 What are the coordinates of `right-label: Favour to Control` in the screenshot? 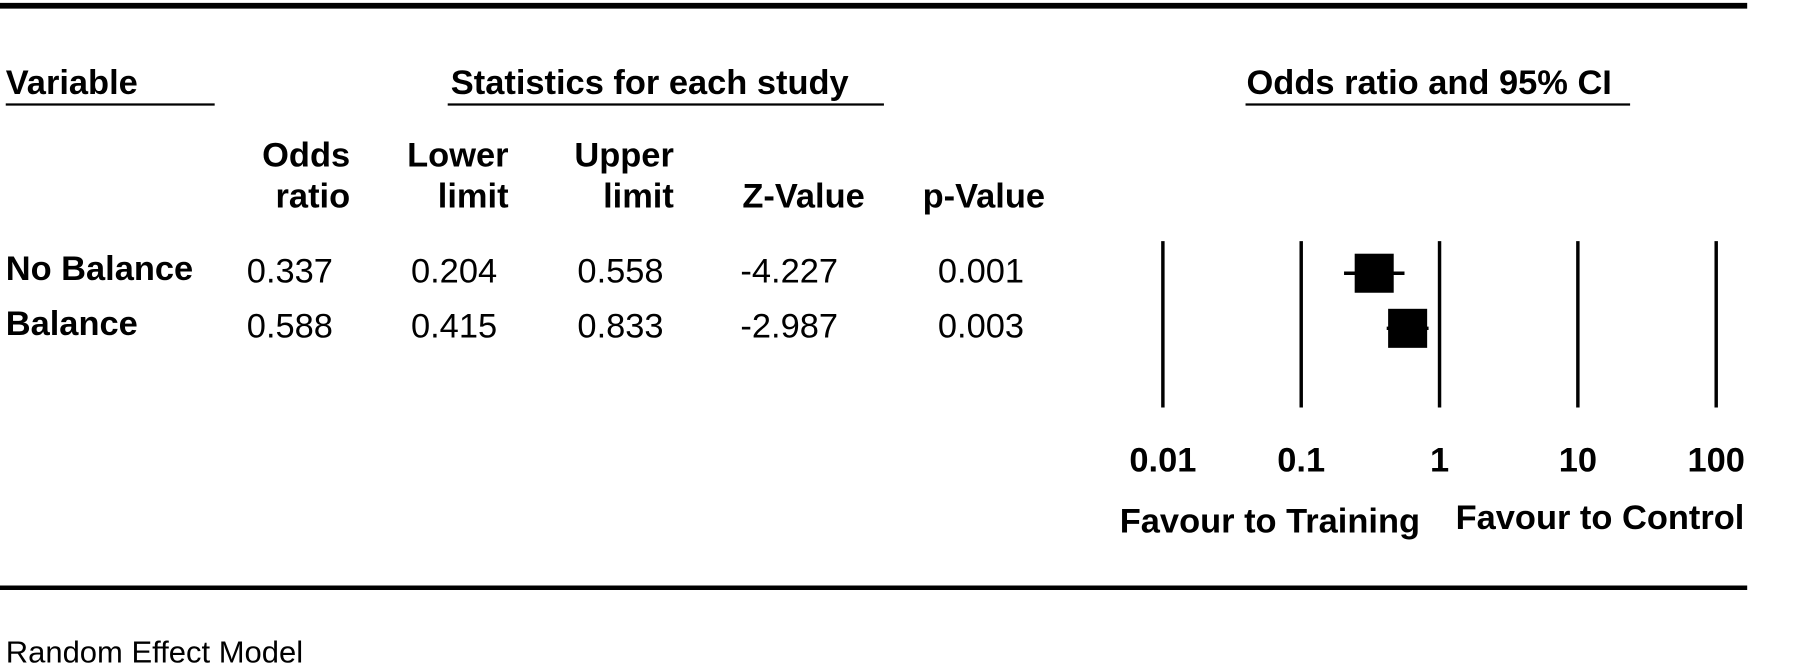 It's located at (1600, 518).